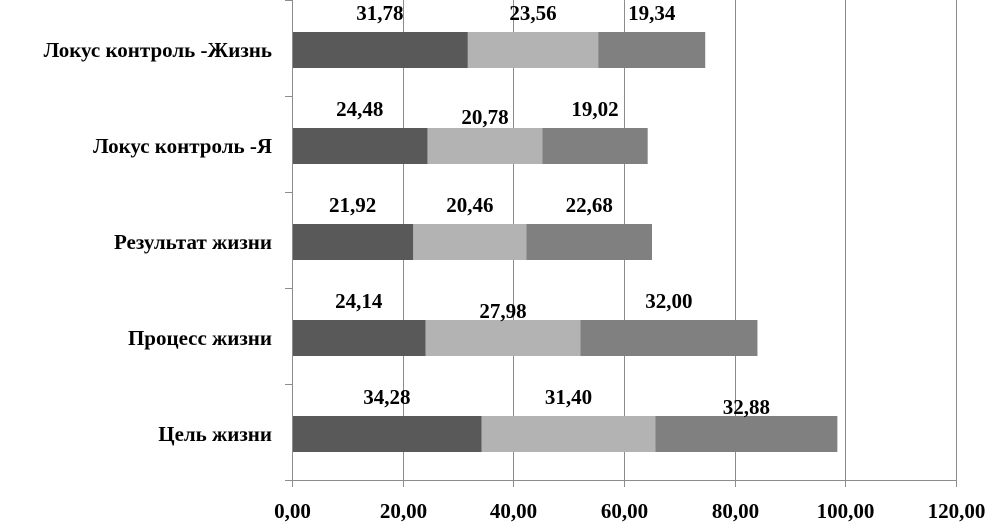 This screenshot has height=524, width=988. I want to click on category-label: Локус контроль -Я, so click(182, 146).